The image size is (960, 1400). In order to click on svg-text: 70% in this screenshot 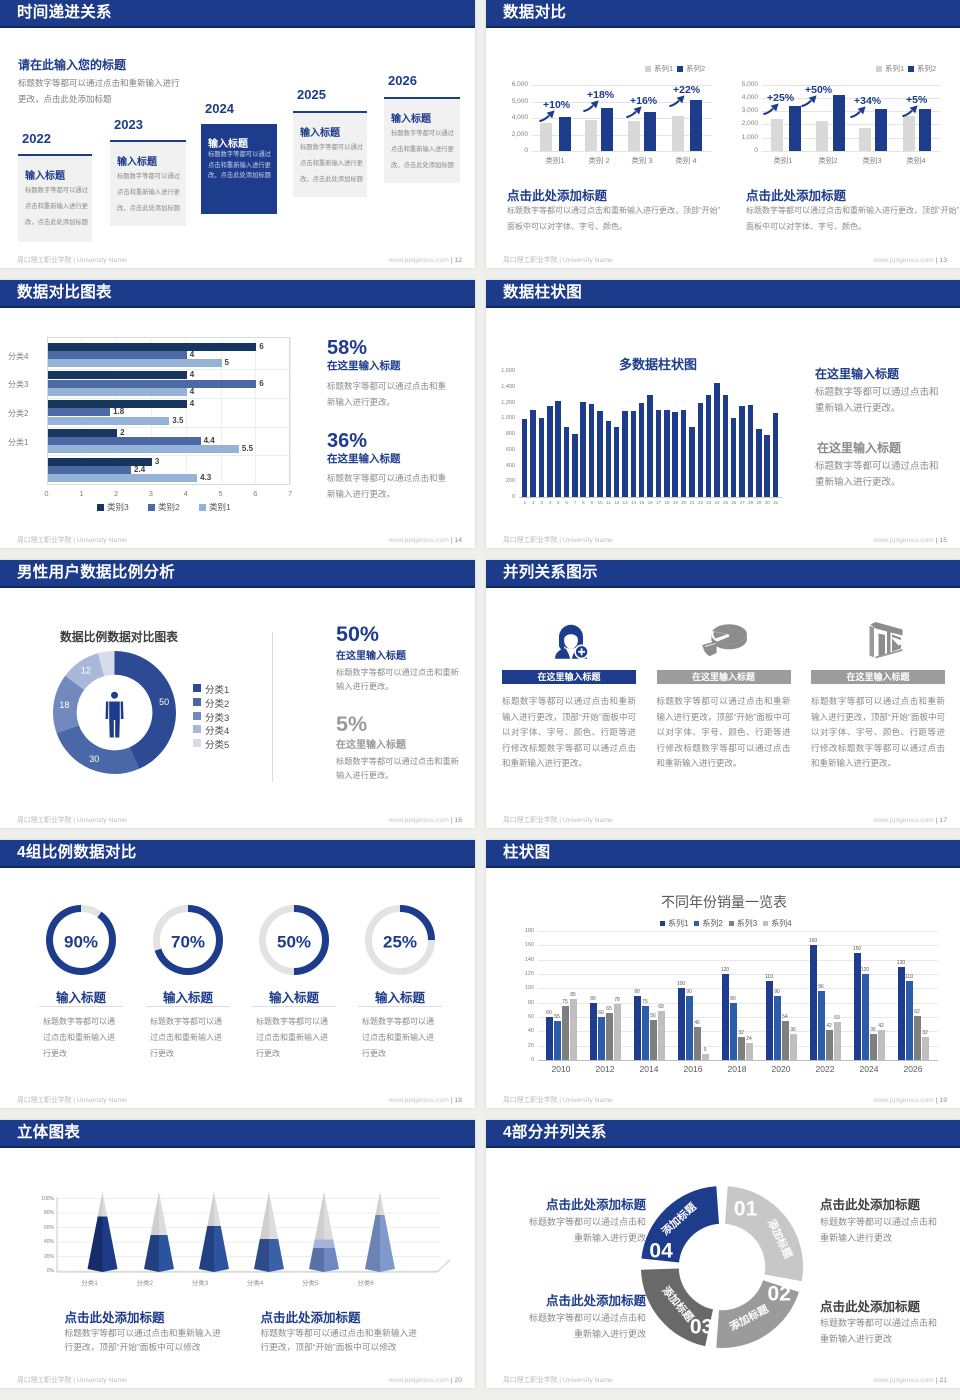, I will do `click(188, 942)`.